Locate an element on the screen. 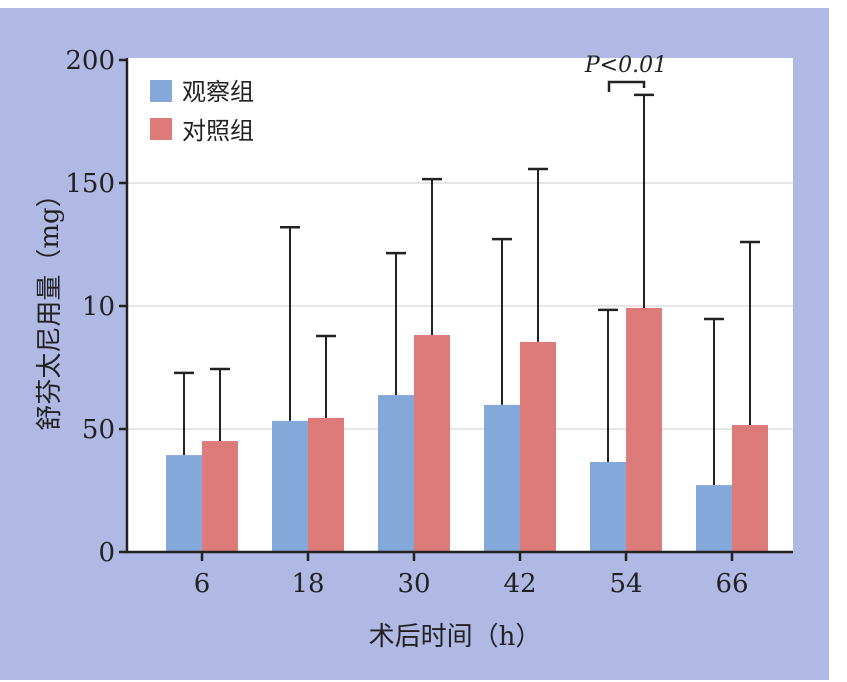 The height and width of the screenshot is (682, 847). significance-bracket is located at coordinates (626, 86).